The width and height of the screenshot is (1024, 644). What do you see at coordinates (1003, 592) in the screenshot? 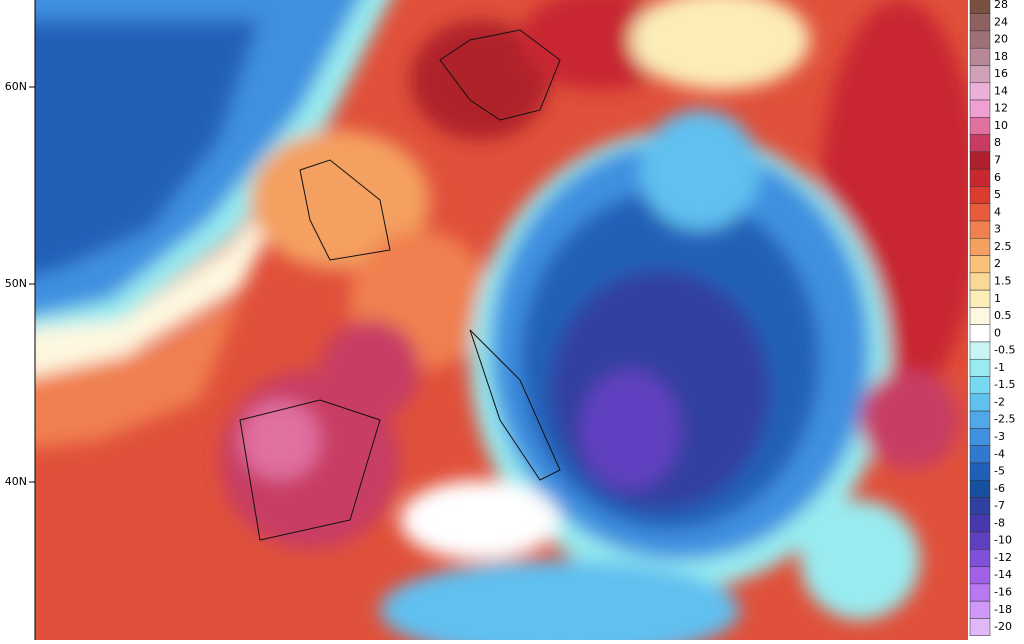
I see `colorbar-label: -16` at bounding box center [1003, 592].